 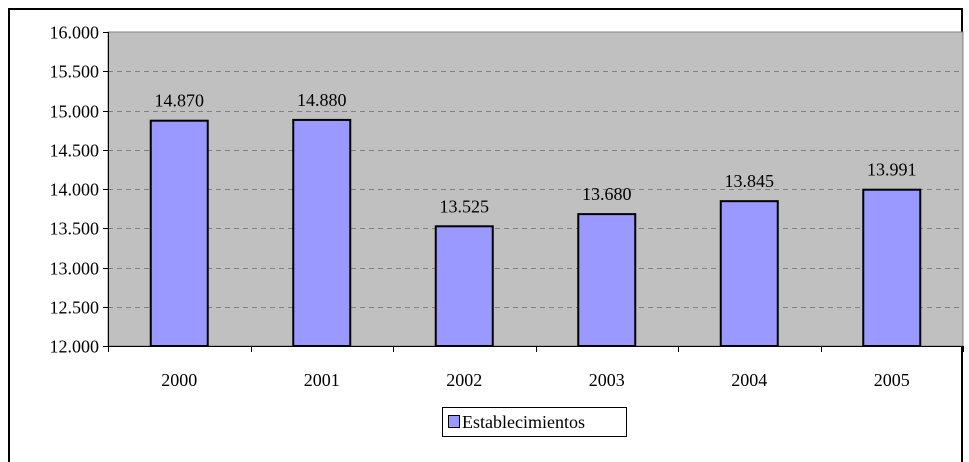 I want to click on bar-2002, so click(x=464, y=286).